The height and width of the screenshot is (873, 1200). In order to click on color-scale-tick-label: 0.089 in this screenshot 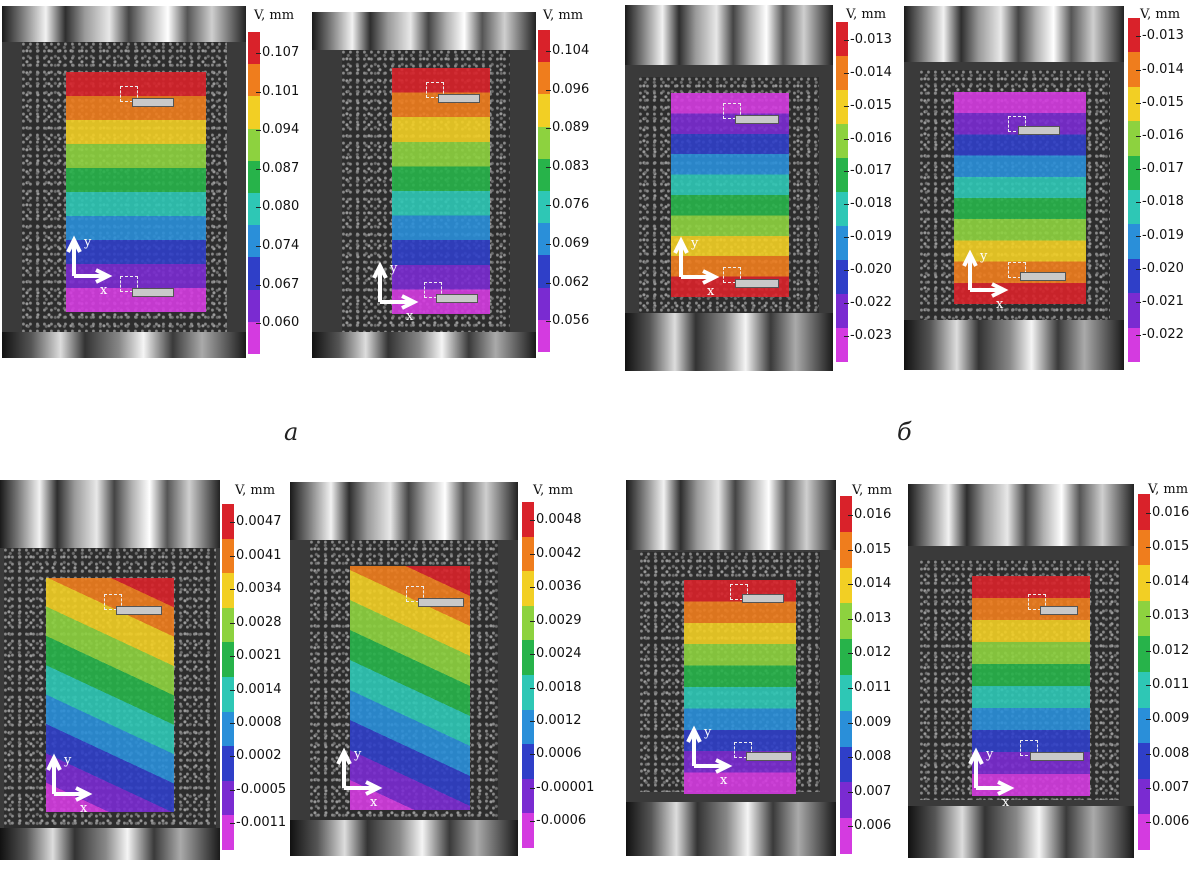, I will do `click(567, 128)`.